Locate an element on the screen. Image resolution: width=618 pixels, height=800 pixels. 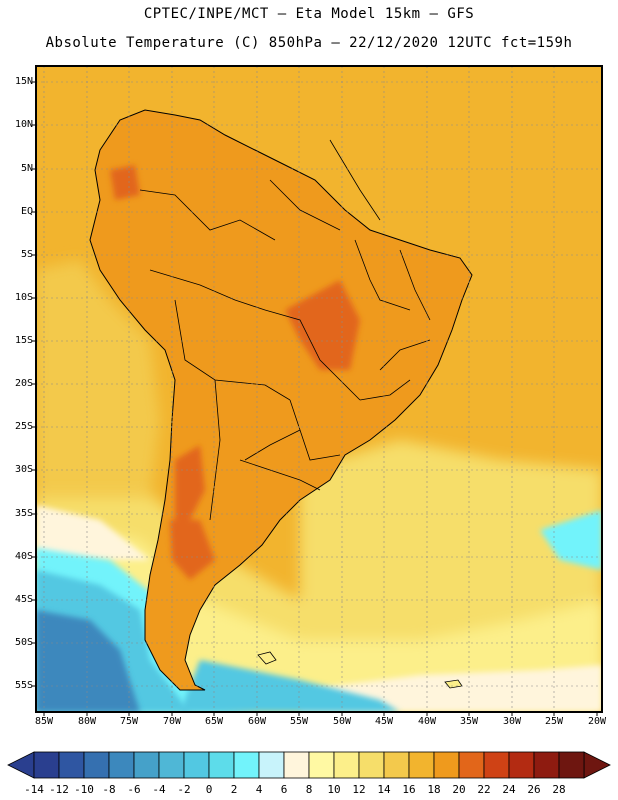
drake-cold is located at coordinates (290, 686).